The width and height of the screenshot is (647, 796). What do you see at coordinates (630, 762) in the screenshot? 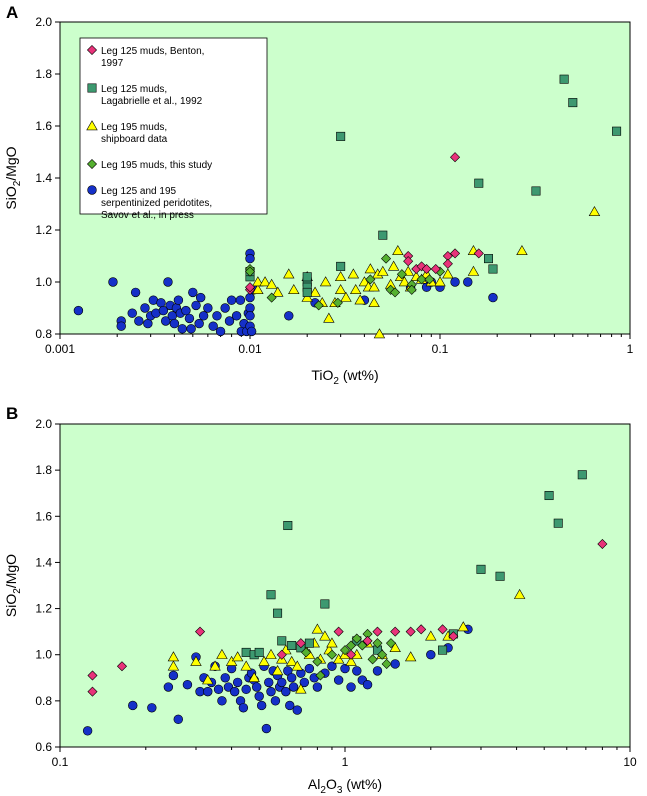
I see `x-tick-label: 10` at bounding box center [630, 762].